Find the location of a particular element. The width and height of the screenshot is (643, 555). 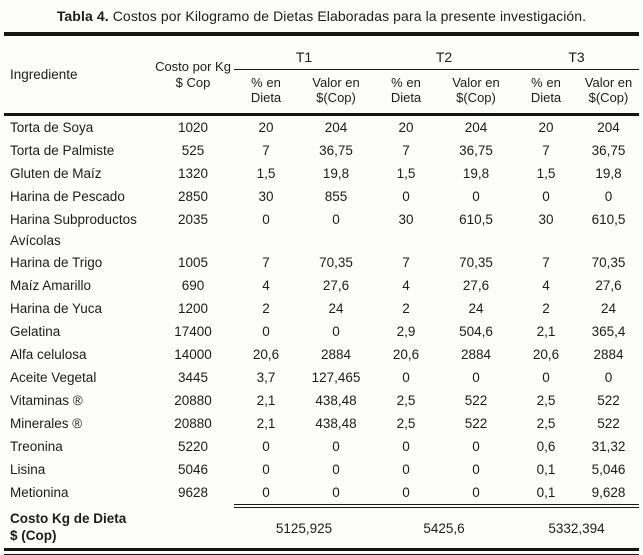

bottom-rule-thick is located at coordinates (321, 549).